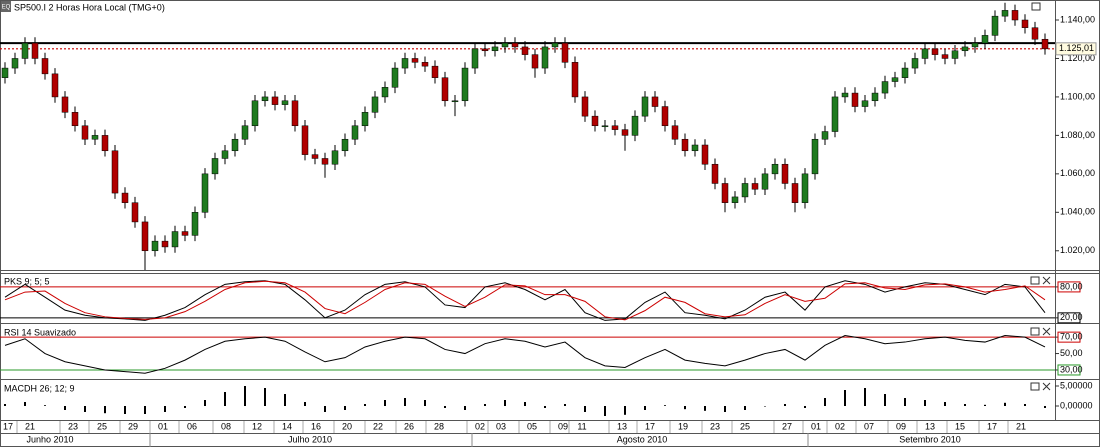 This screenshot has width=1100, height=447. I want to click on day-label: 14, so click(287, 426).